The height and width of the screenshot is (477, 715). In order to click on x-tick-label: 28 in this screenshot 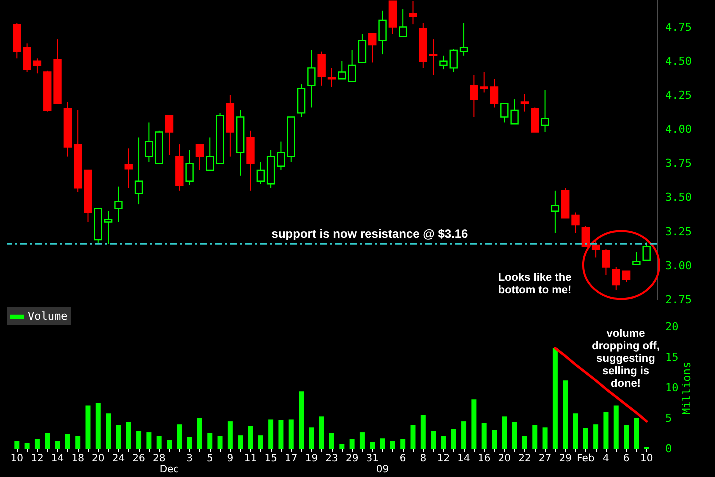, I will do `click(159, 459)`.